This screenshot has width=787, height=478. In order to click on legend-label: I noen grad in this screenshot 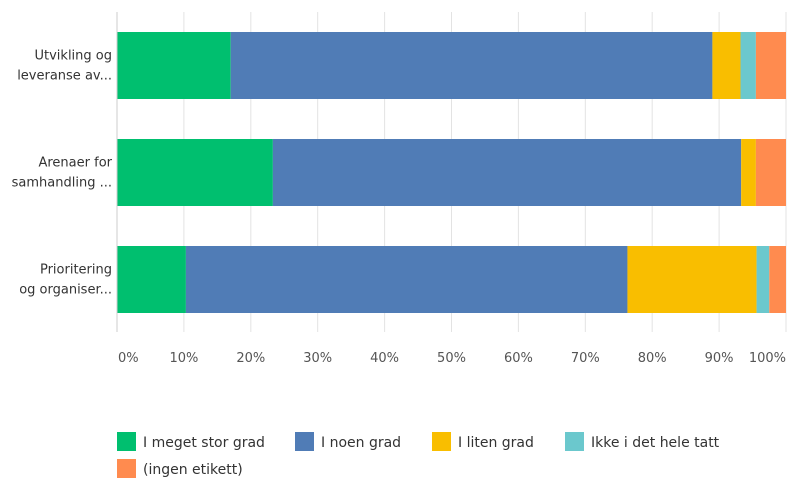, I will do `click(361, 443)`.